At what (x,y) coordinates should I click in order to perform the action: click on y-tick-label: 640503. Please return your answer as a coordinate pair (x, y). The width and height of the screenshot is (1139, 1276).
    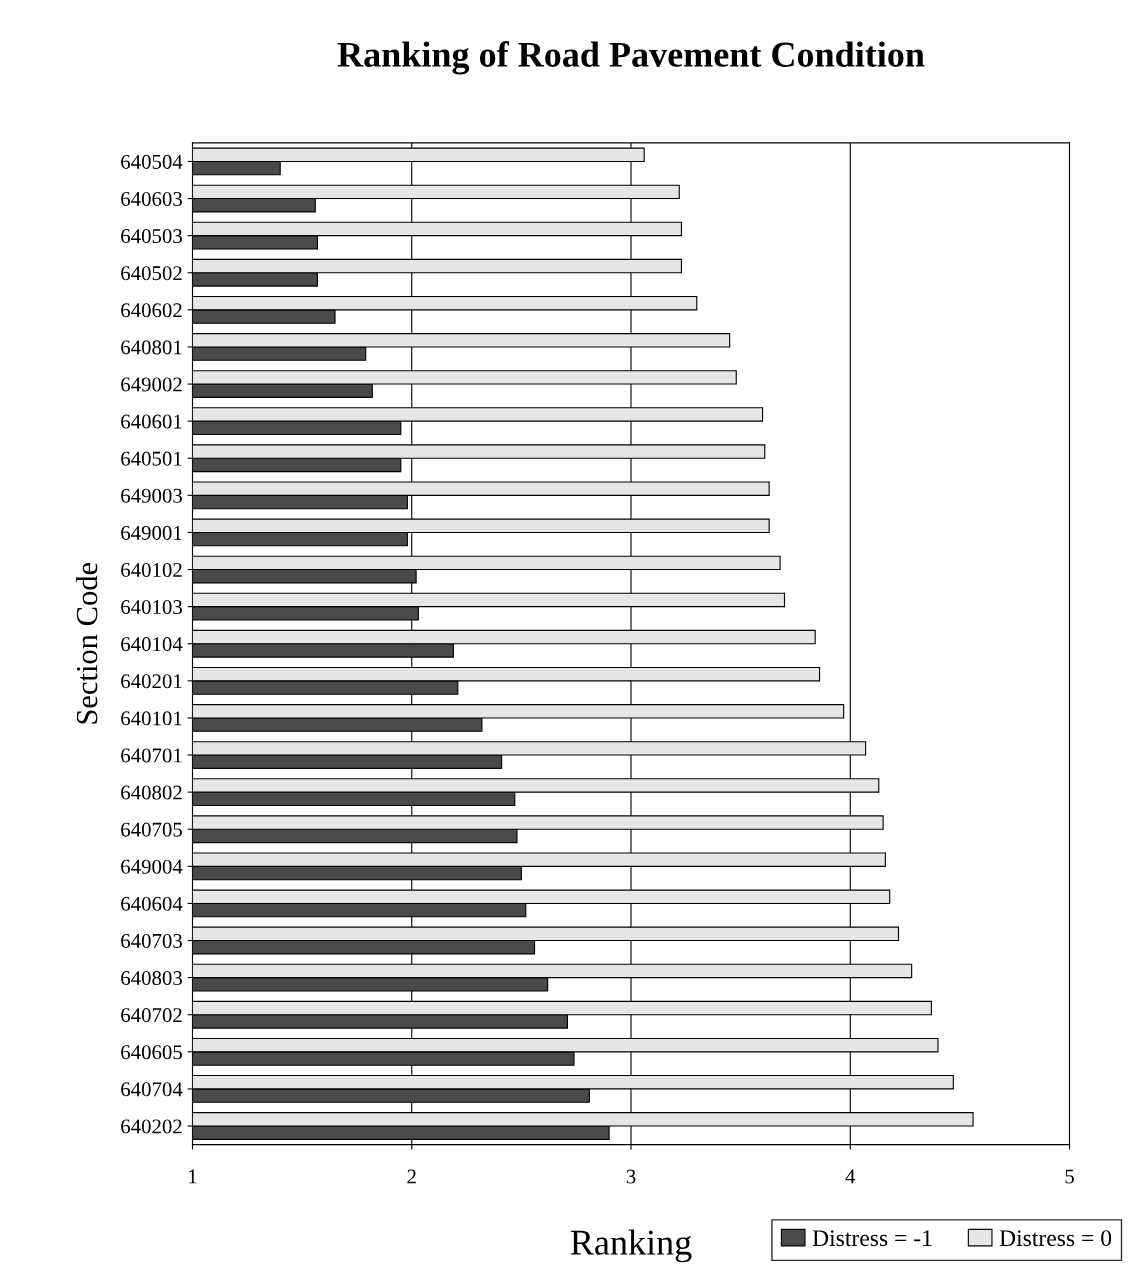
    Looking at the image, I should click on (151, 236).